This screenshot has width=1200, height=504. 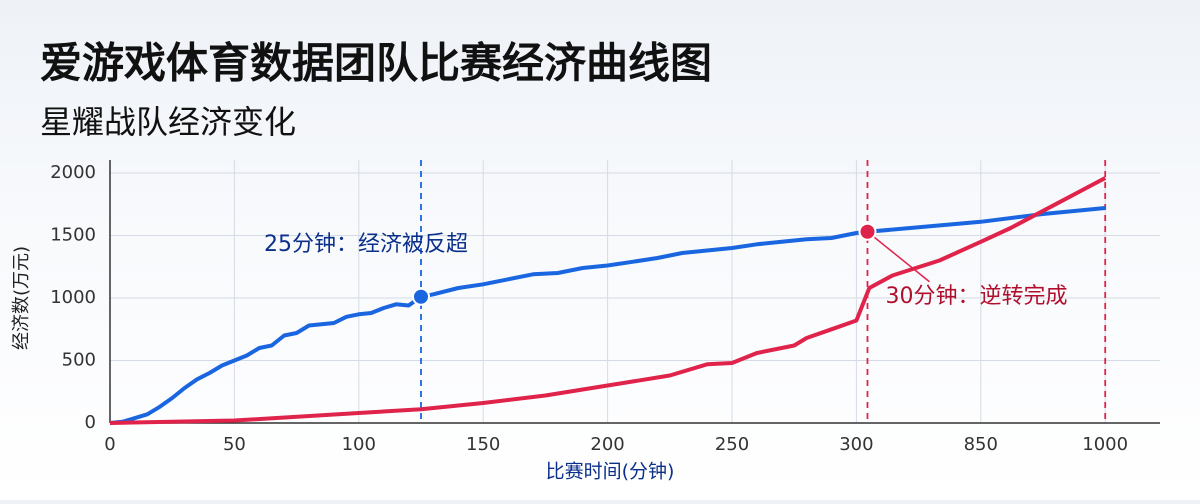 I want to click on annotation-text: 30分钟：逆转完成, so click(x=976, y=296).